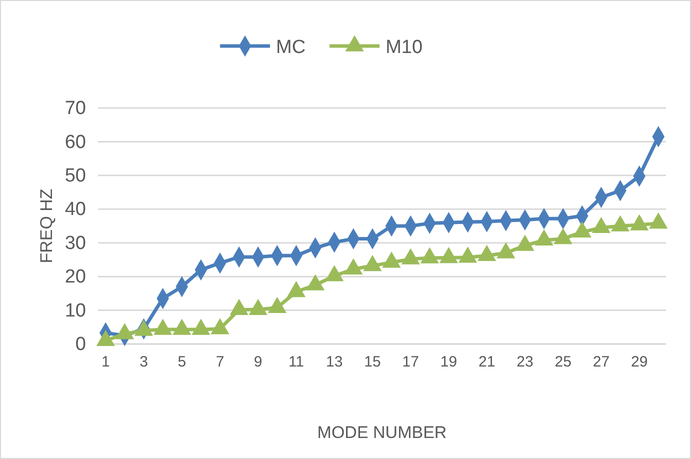  I want to click on y-tick-label: 60, so click(75, 142).